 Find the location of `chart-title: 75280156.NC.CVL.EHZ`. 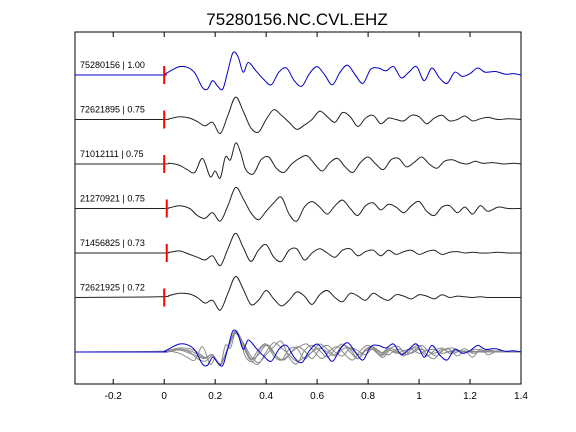

chart-title: 75280156.NC.CVL.EHZ is located at coordinates (296, 19).